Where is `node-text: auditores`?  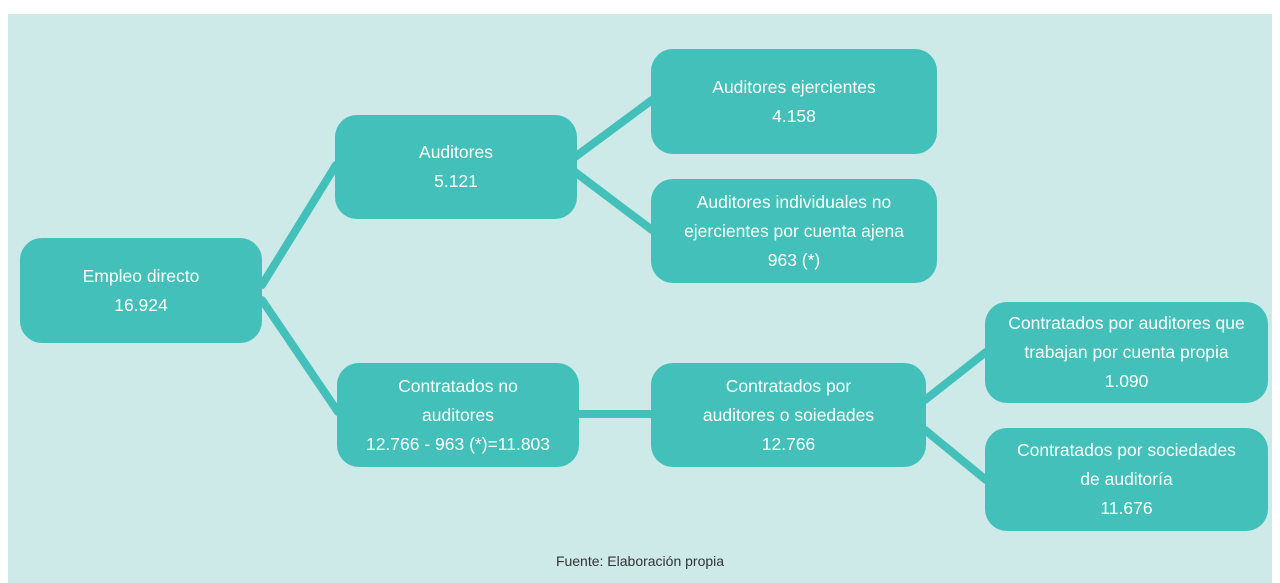 node-text: auditores is located at coordinates (458, 414).